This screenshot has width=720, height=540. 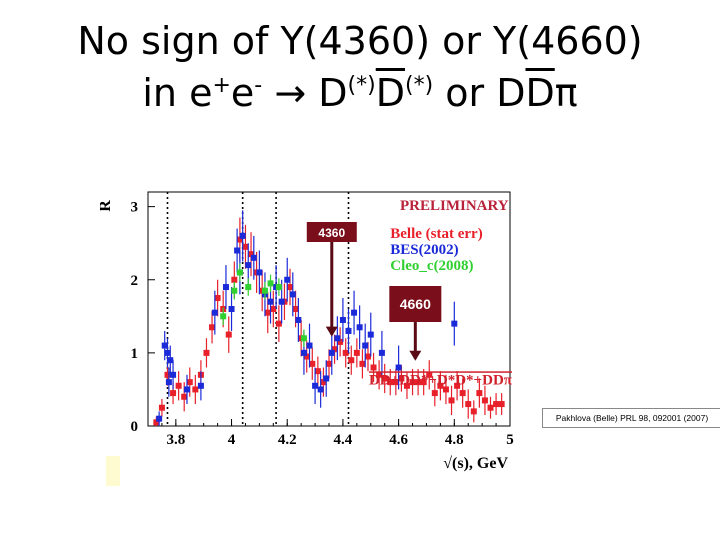 I want to click on annotation-label: 4660, so click(x=415, y=304).